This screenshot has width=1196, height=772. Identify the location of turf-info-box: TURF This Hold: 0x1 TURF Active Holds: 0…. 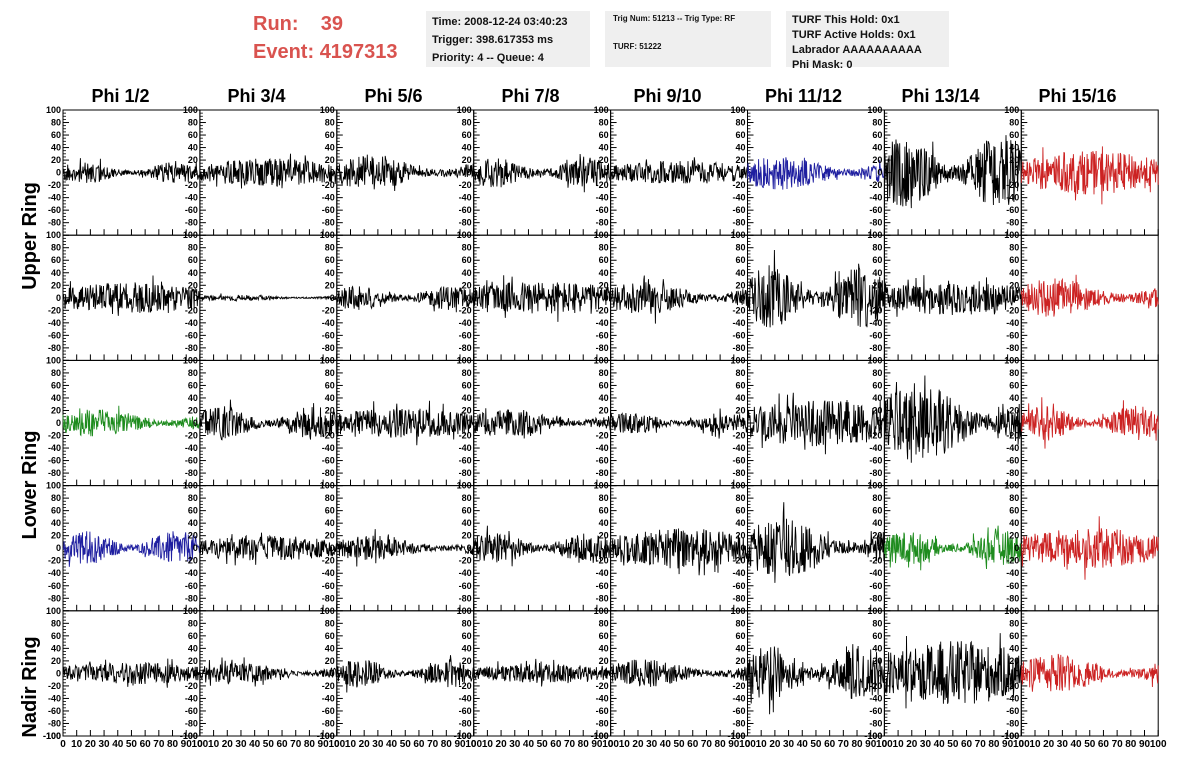
(867, 41).